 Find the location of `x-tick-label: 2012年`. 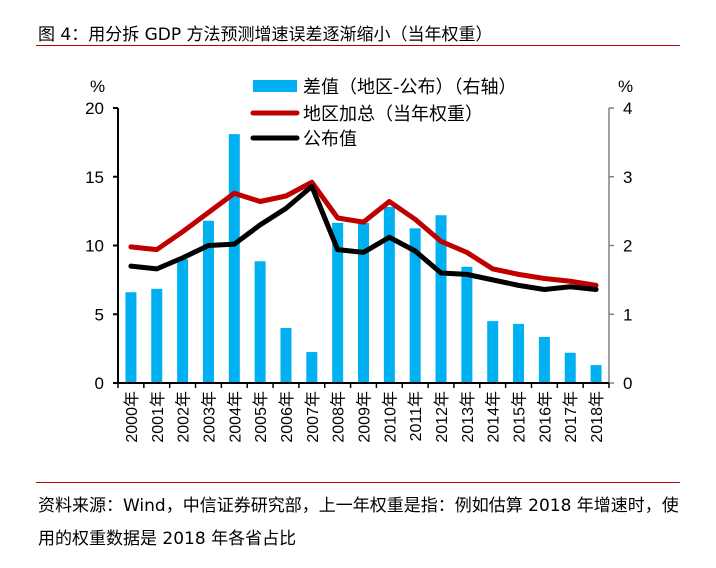

x-tick-label: 2012年 is located at coordinates (442, 417).